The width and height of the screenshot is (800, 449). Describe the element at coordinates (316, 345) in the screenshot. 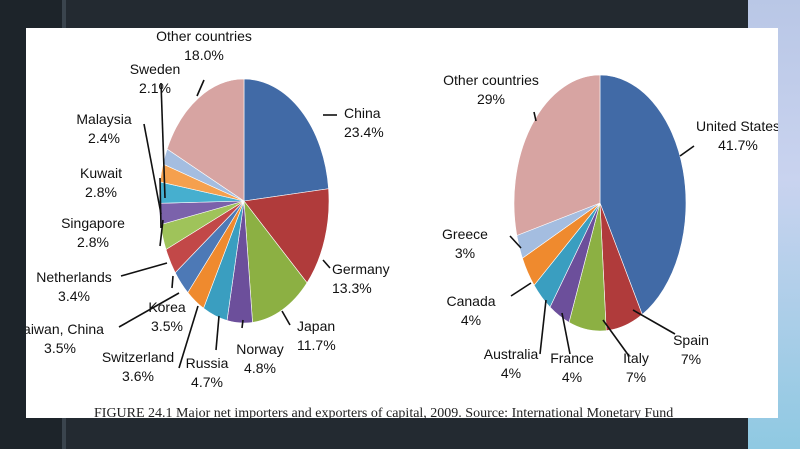

I see `slice-value: 11.7%` at that location.